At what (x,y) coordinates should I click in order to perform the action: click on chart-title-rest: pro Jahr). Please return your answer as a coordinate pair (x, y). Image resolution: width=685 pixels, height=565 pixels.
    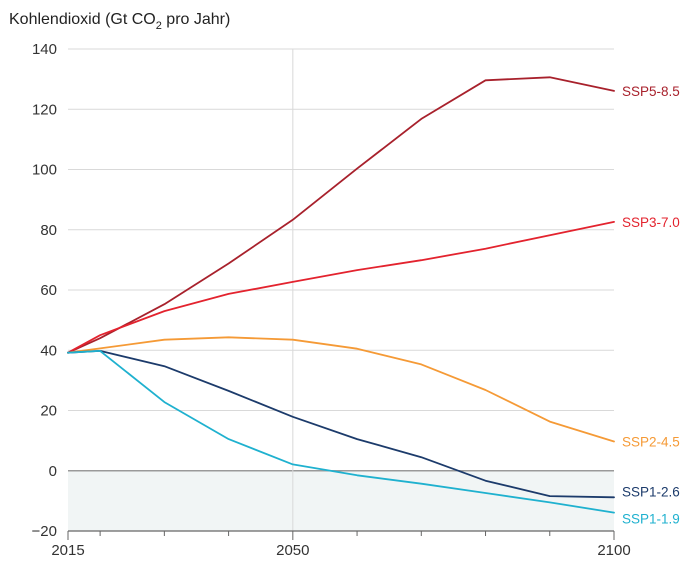
    Looking at the image, I should click on (196, 19).